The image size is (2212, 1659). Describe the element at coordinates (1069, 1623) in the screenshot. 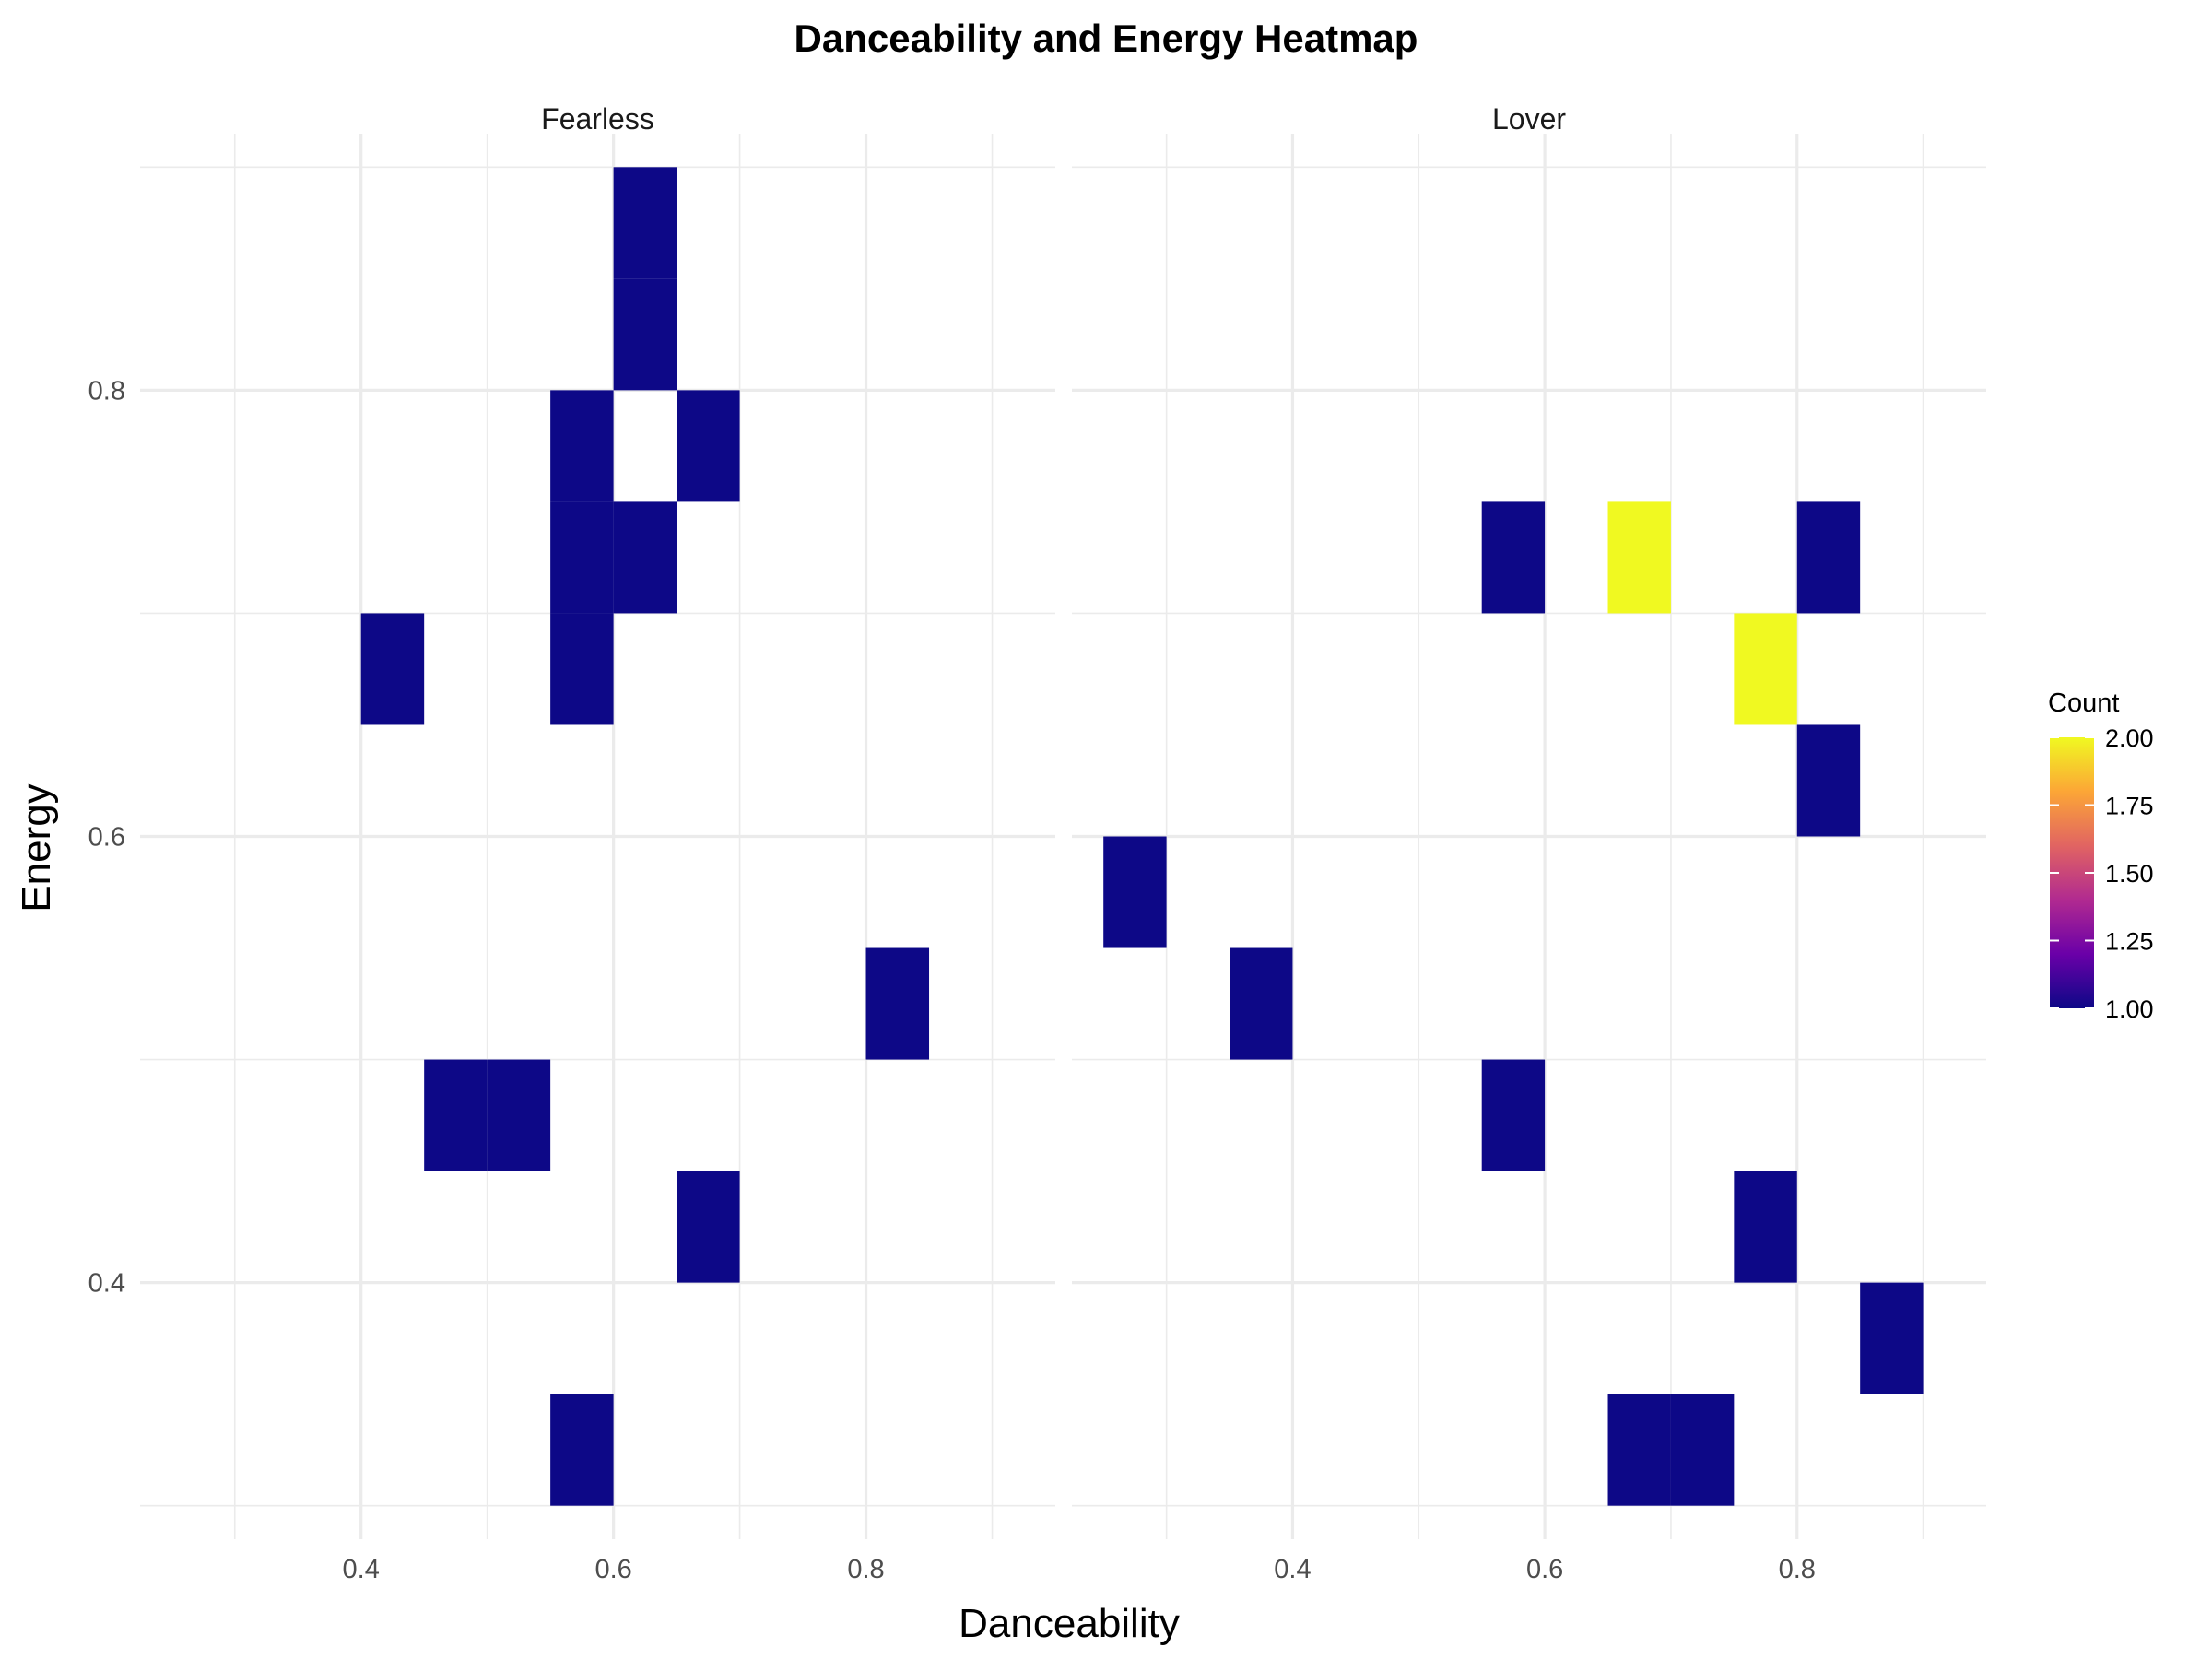

I see `x-axis-title: Danceability` at that location.